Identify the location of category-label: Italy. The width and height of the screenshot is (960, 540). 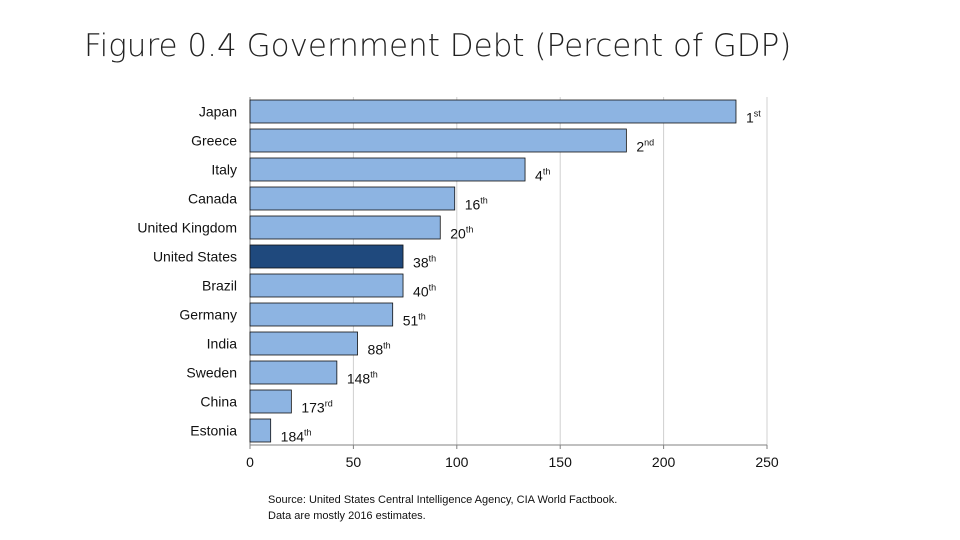
(224, 170).